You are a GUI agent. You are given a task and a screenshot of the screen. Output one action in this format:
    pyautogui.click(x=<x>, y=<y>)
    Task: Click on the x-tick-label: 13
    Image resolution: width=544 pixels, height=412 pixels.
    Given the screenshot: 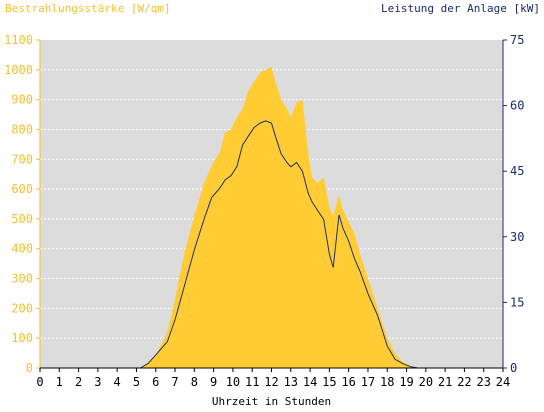 What is the action you would take?
    pyautogui.click(x=291, y=382)
    